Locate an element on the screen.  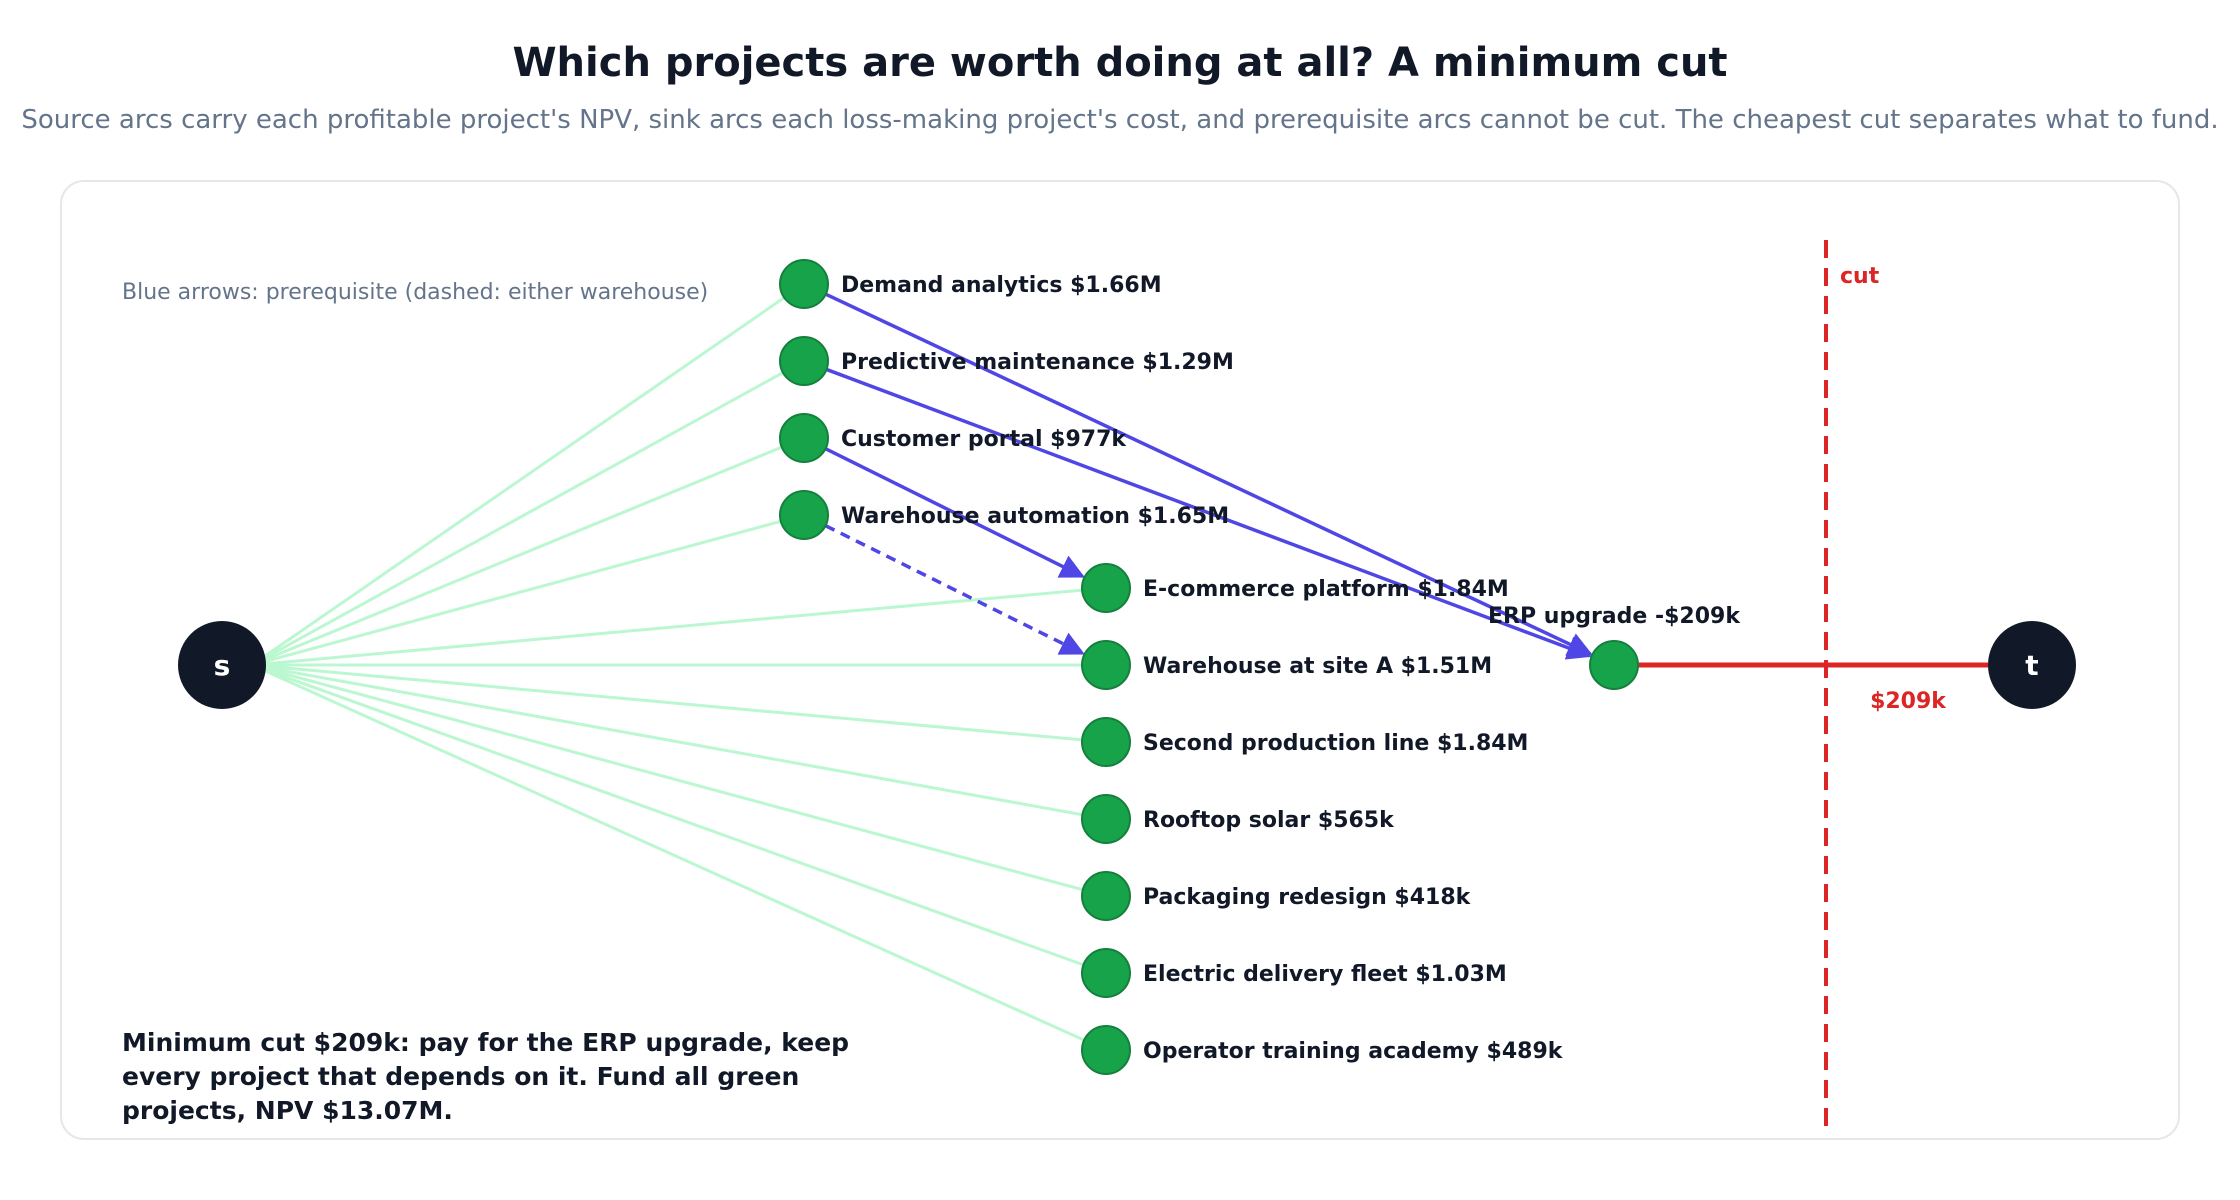
prerequisite-arc-warehouse_auto-to-warehouse_a is located at coordinates (954, 590).